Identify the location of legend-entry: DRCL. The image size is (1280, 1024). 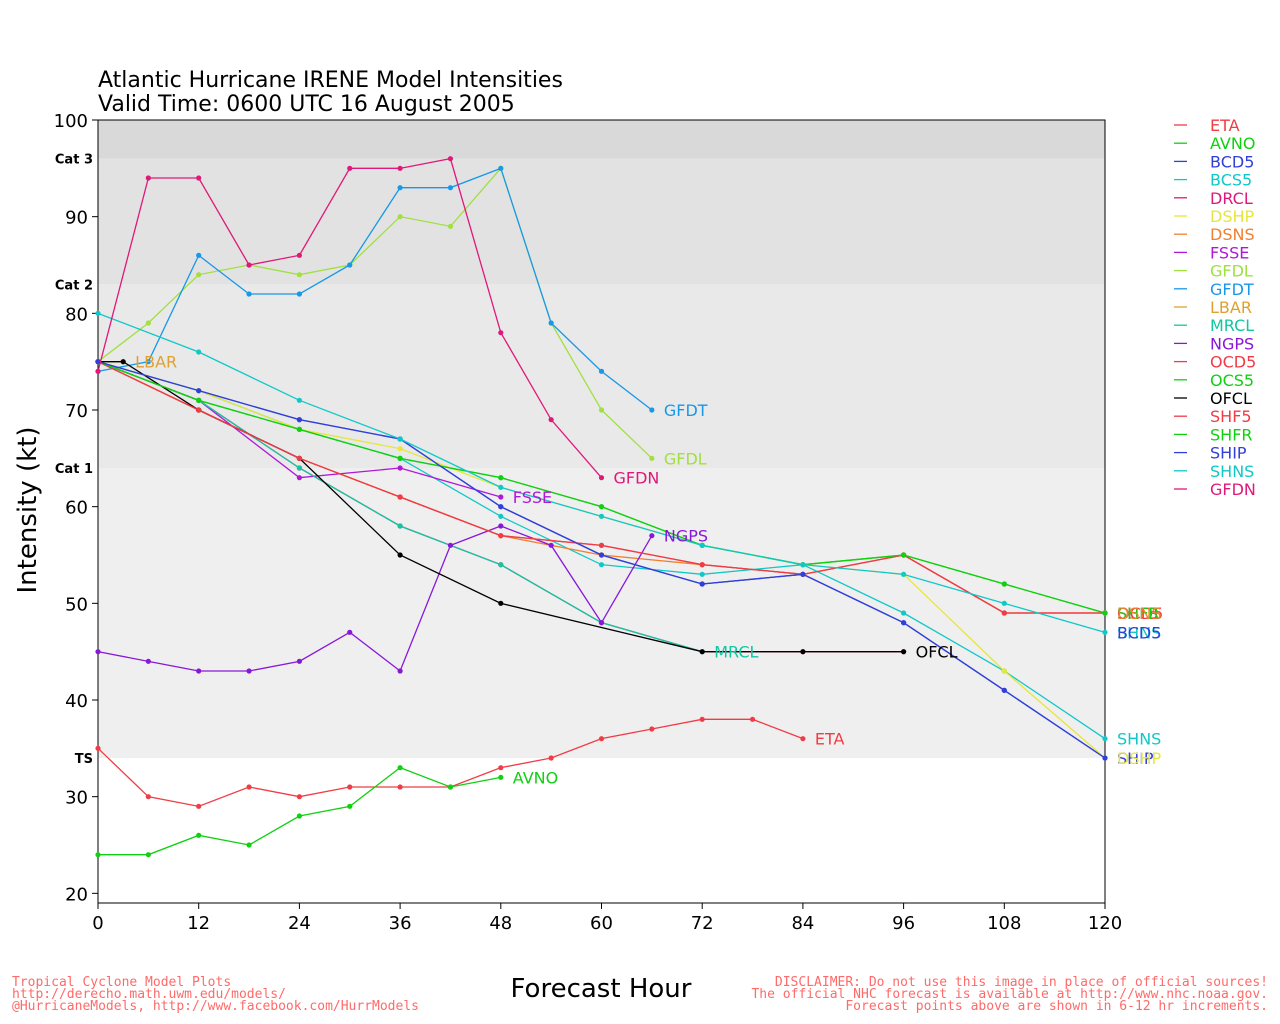
(1231, 198).